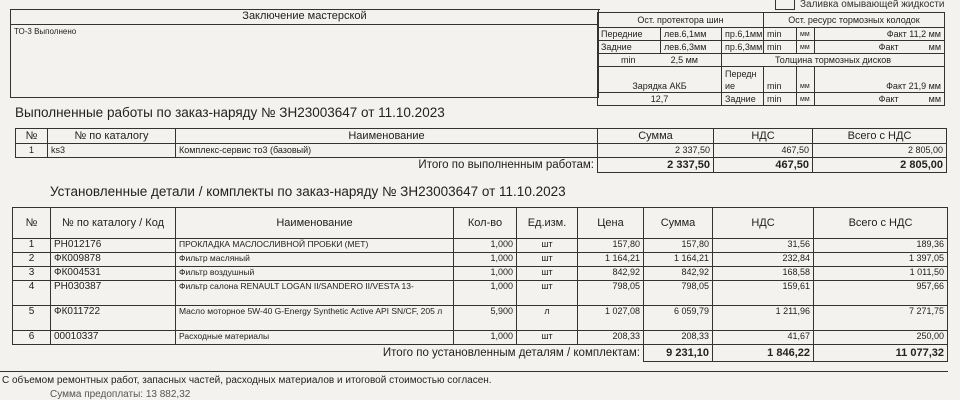 This screenshot has height=400, width=960. I want to click on parts-cell: 41,67, so click(763, 337).